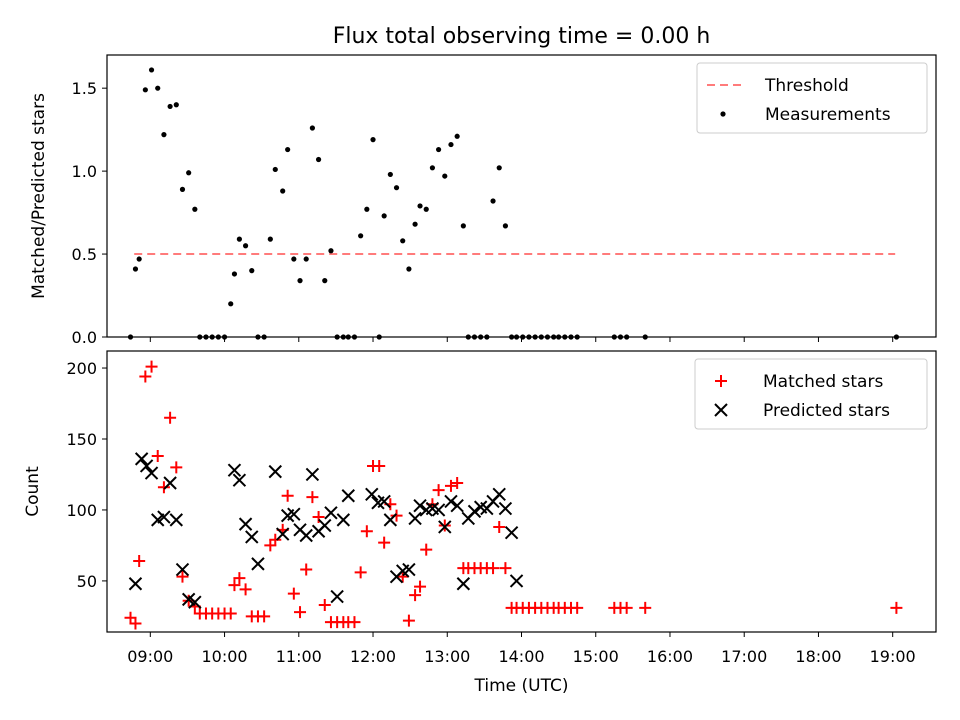 The image size is (960, 720). What do you see at coordinates (806, 86) in the screenshot?
I see `legend-label: Threshold` at bounding box center [806, 86].